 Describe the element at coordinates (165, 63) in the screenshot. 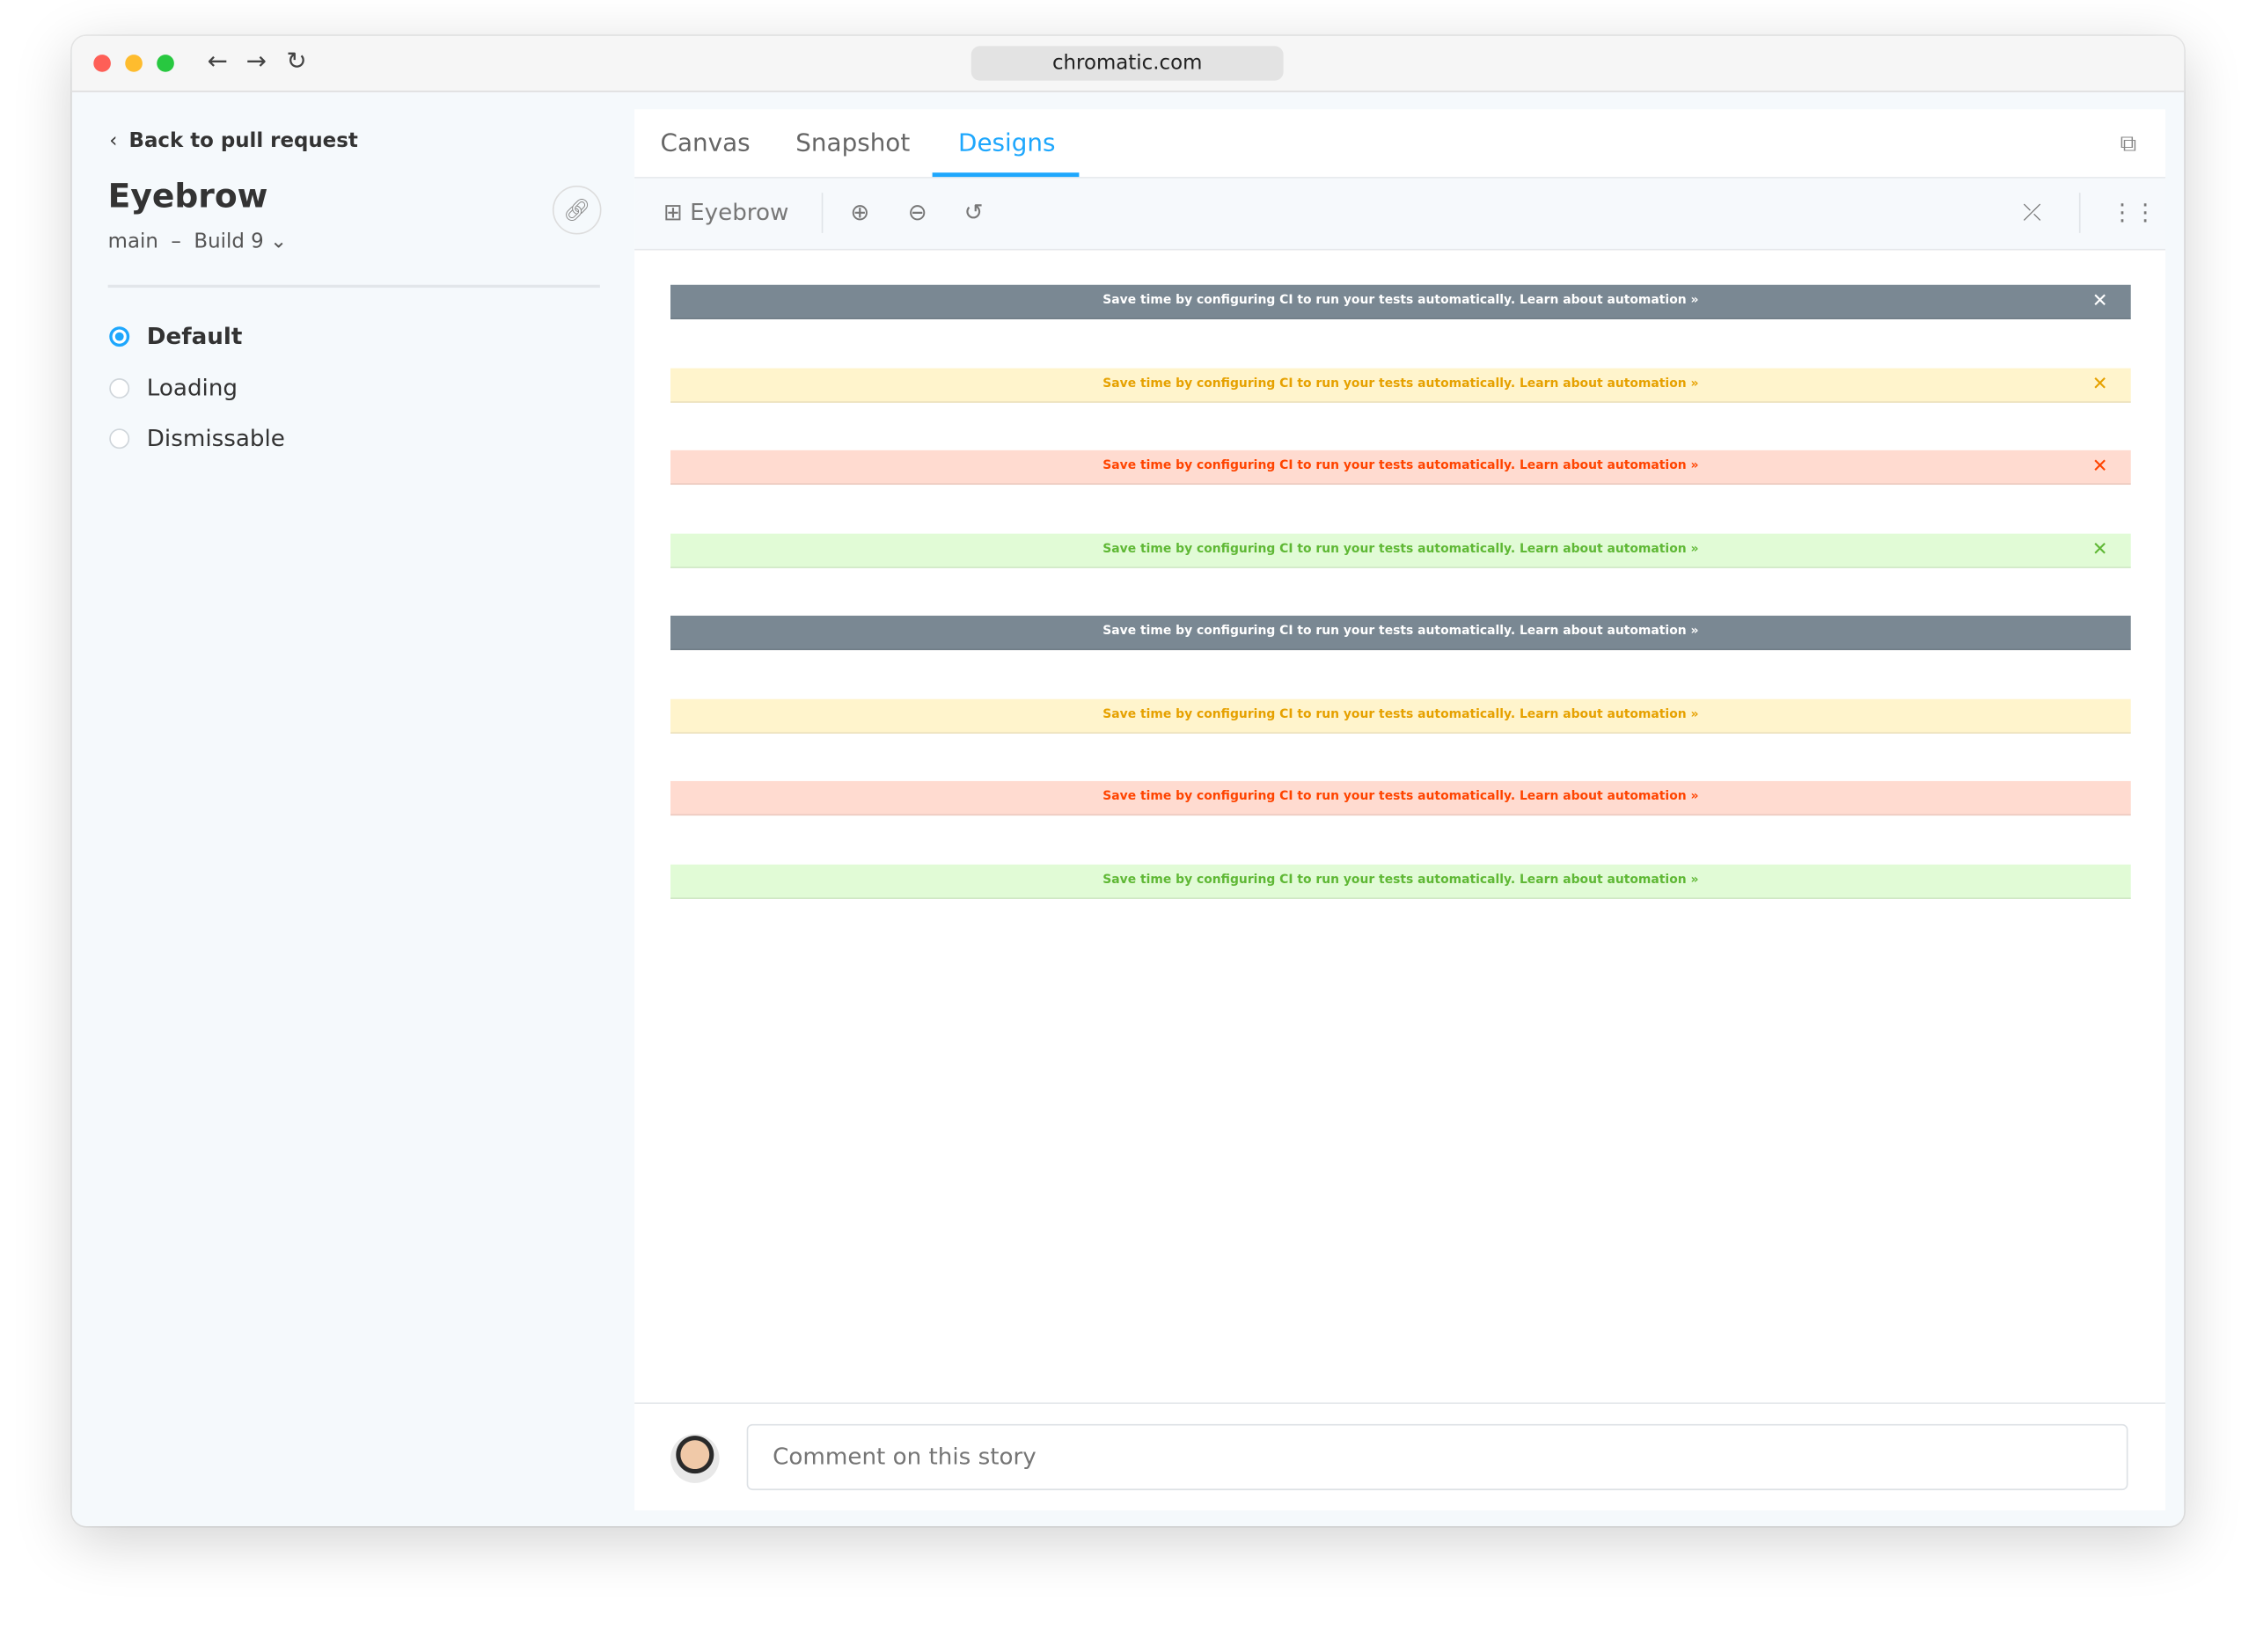

I see `maximize-window-button` at that location.